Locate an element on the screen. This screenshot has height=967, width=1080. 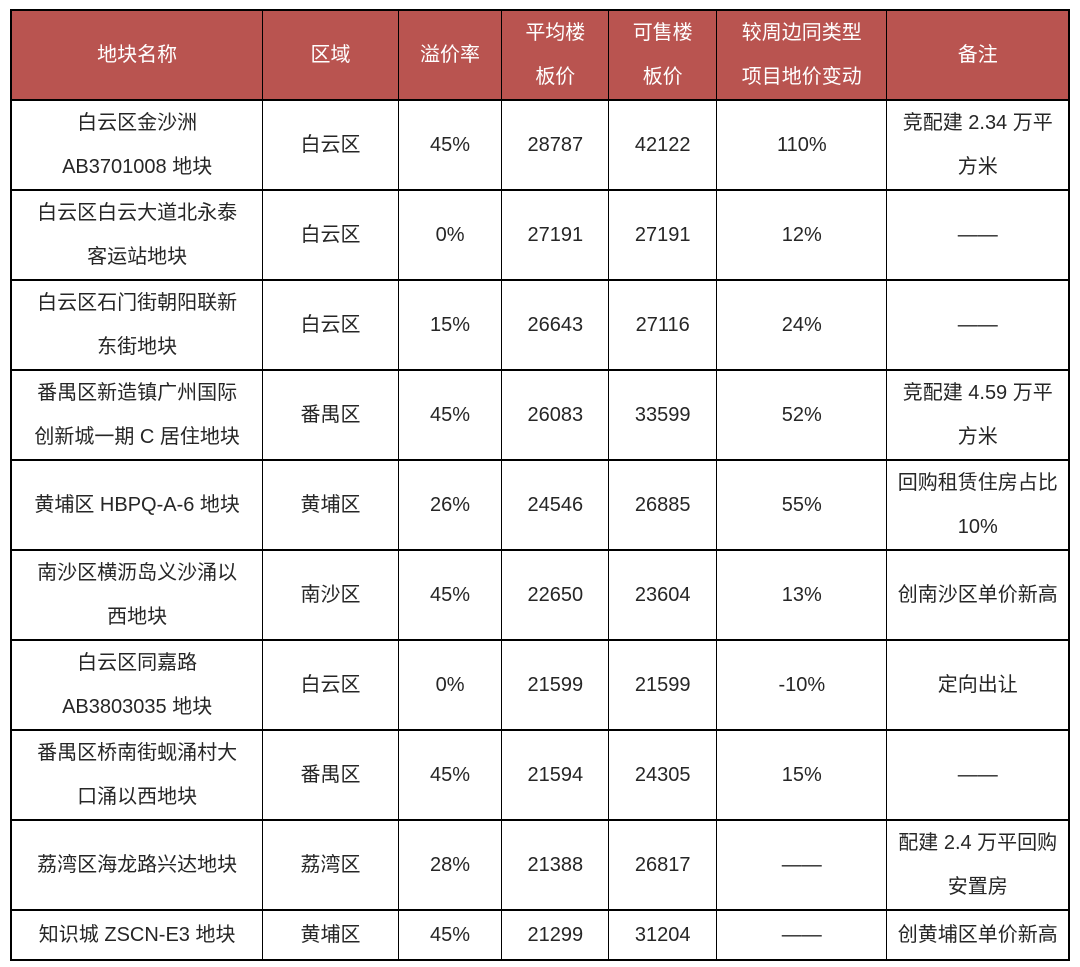
cell-avg-floor-price: 22650 is located at coordinates (555, 595).